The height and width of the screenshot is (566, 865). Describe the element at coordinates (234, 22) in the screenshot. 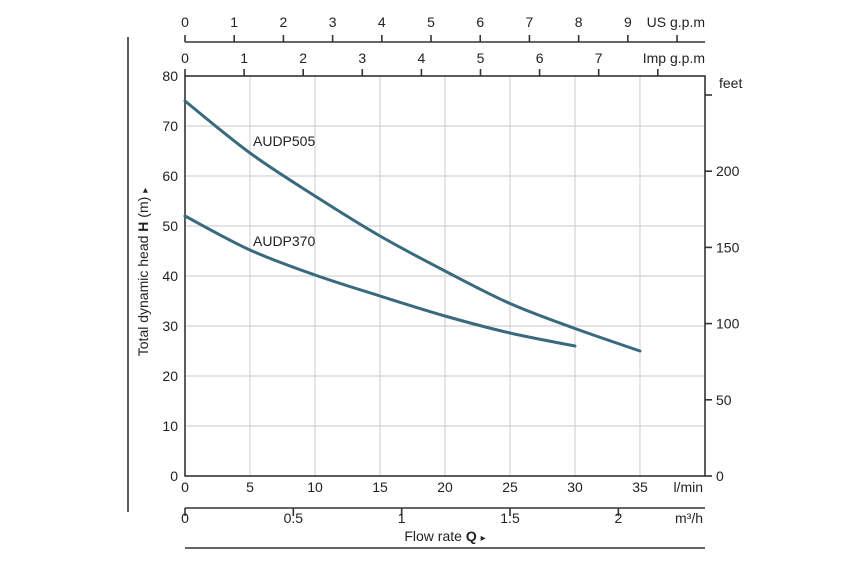

I see `us-gpm-tick-label: 1` at that location.